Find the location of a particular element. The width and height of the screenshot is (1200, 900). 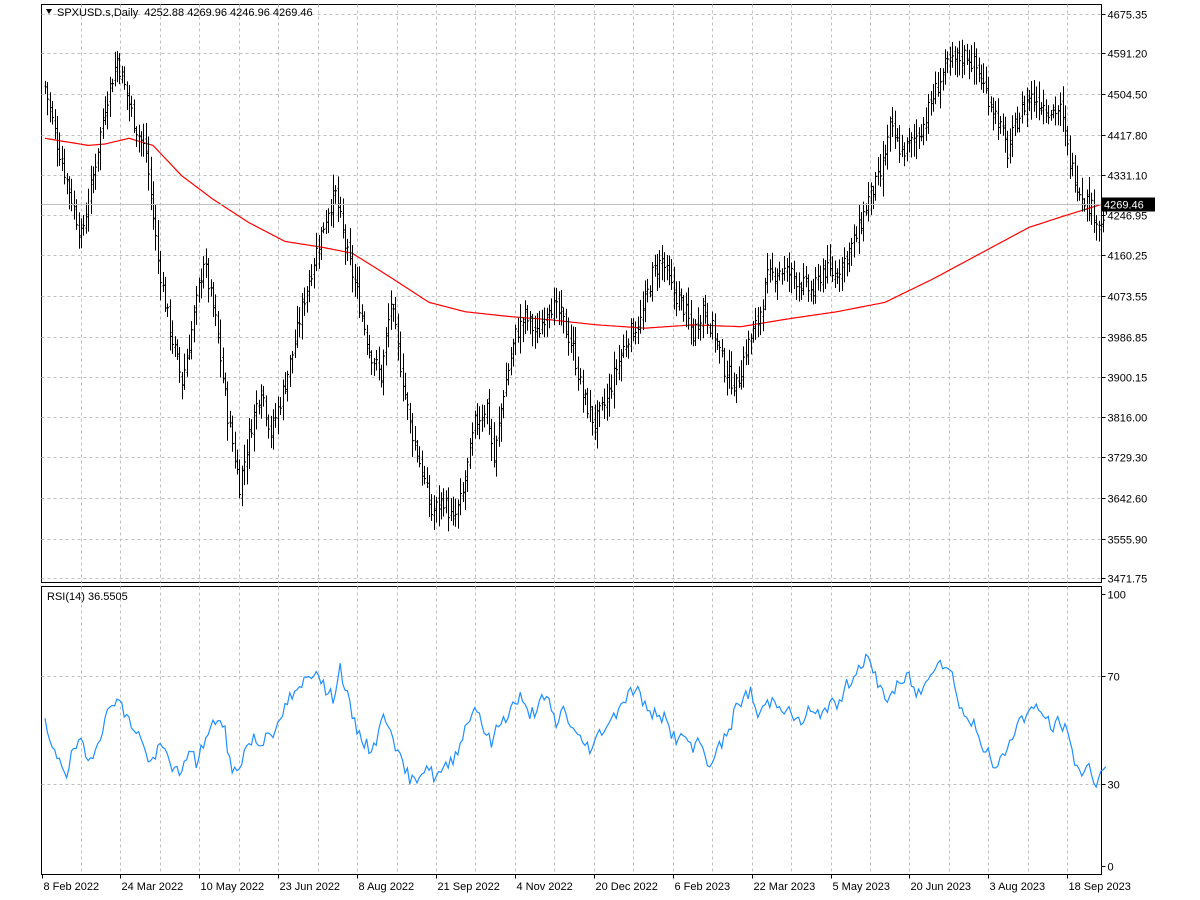

triangle-down-icon is located at coordinates (49, 11).